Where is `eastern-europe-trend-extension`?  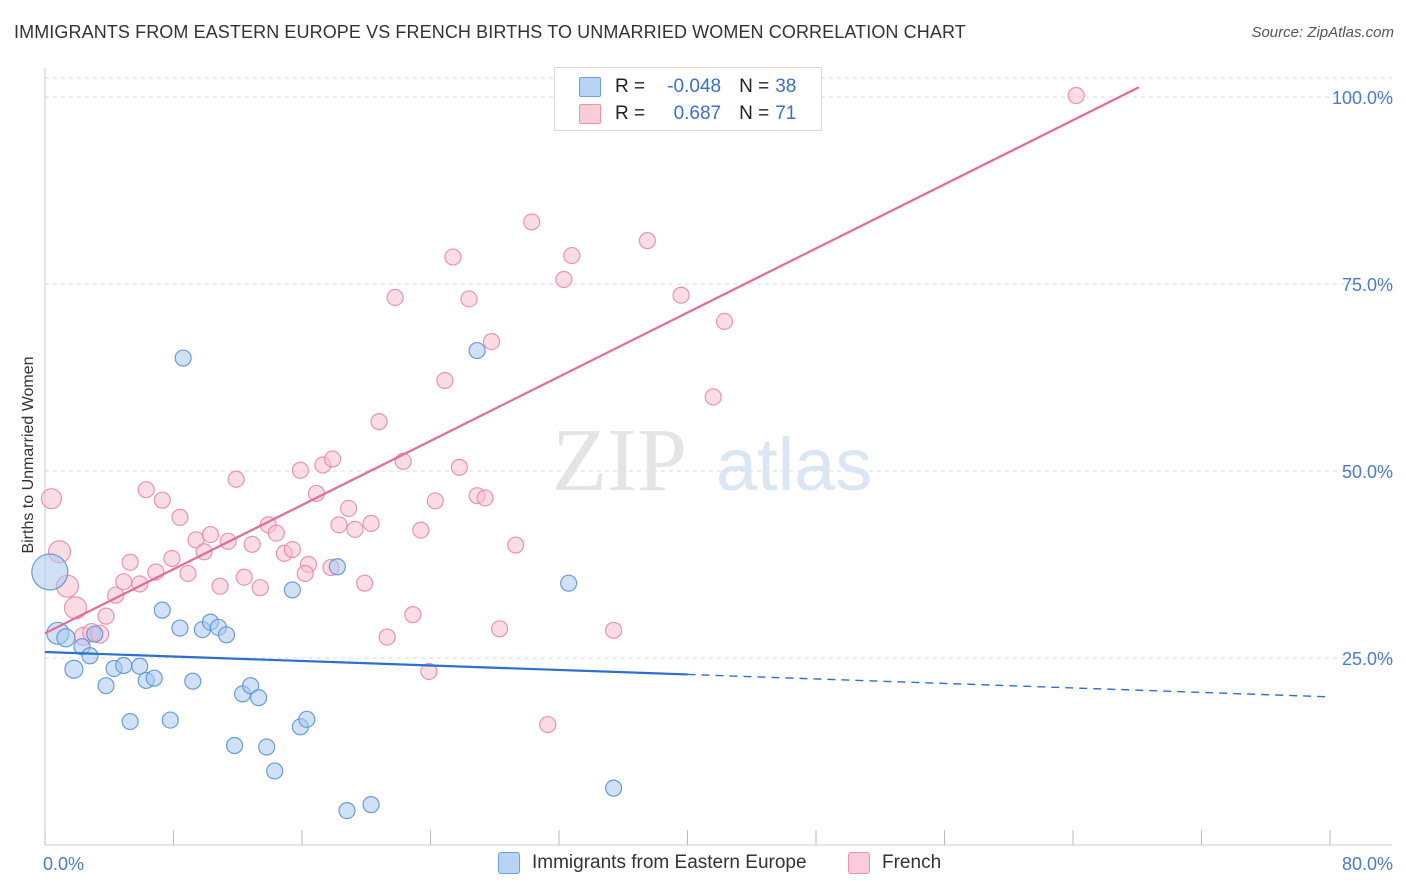 eastern-europe-trend-extension is located at coordinates (1009, 685).